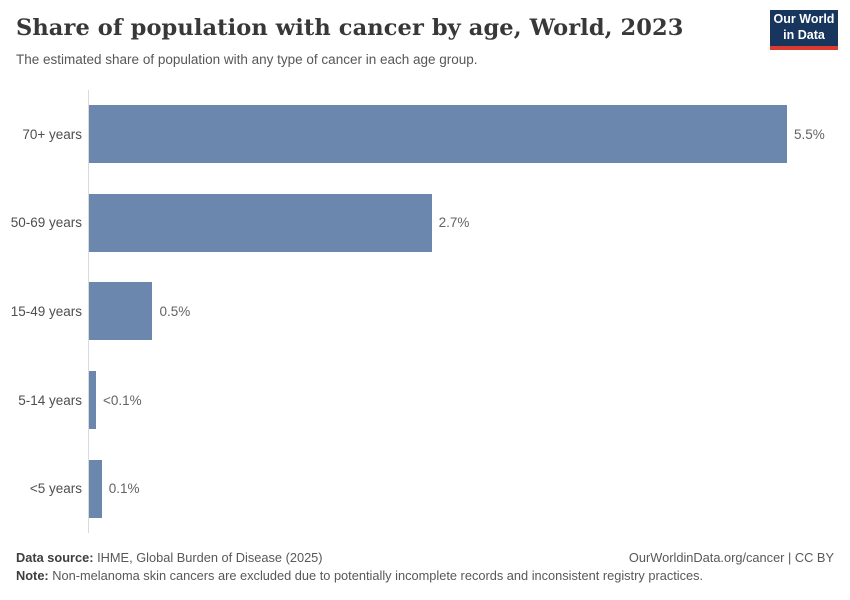 Image resolution: width=850 pixels, height=600 pixels. What do you see at coordinates (804, 34) in the screenshot?
I see `logo-text-line2: in Data` at bounding box center [804, 34].